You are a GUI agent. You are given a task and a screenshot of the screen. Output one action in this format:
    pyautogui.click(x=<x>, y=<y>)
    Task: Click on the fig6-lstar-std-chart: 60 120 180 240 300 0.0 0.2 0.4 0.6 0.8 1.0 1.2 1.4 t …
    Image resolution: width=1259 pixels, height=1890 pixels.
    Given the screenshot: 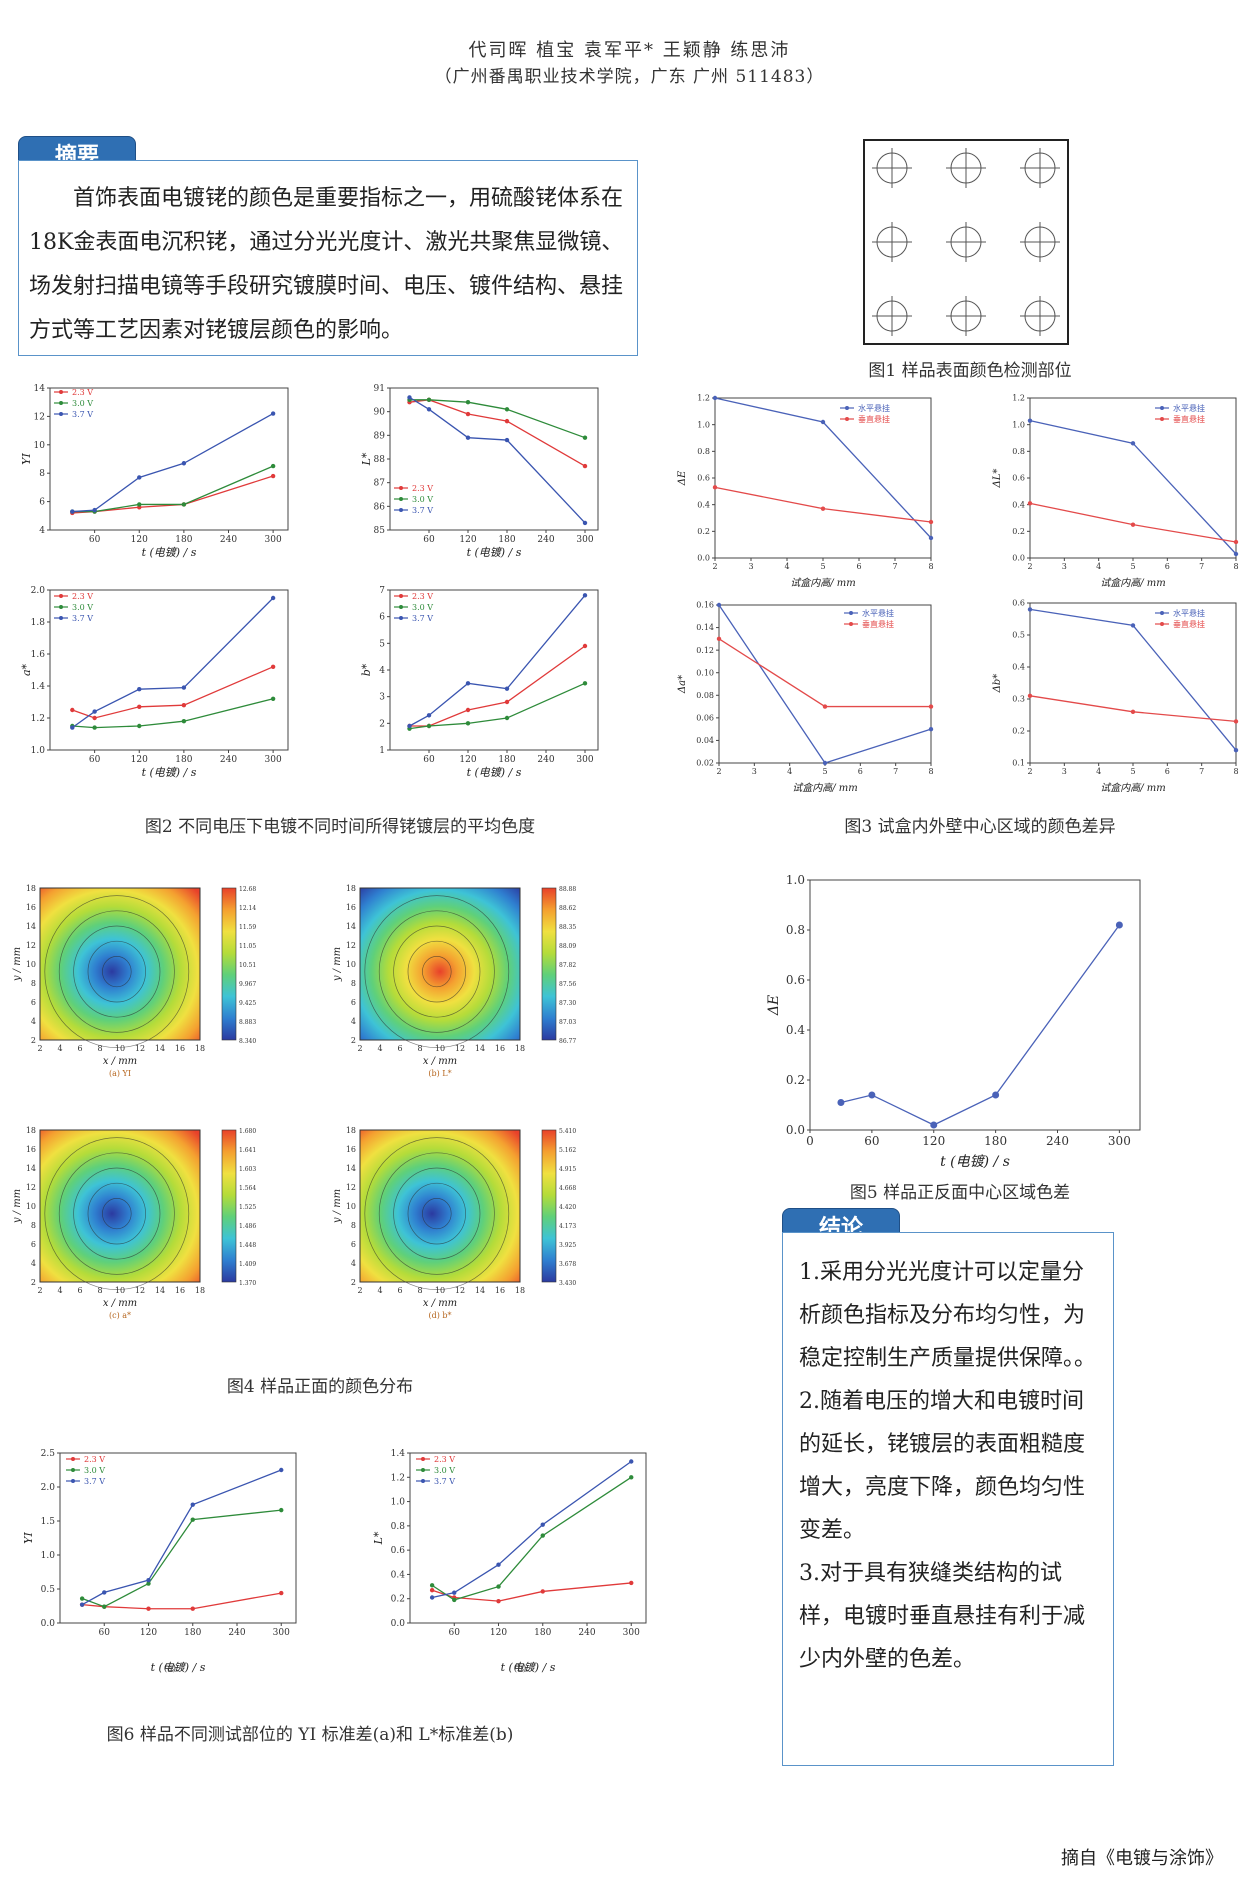 What is the action you would take?
    pyautogui.click(x=509, y=1561)
    